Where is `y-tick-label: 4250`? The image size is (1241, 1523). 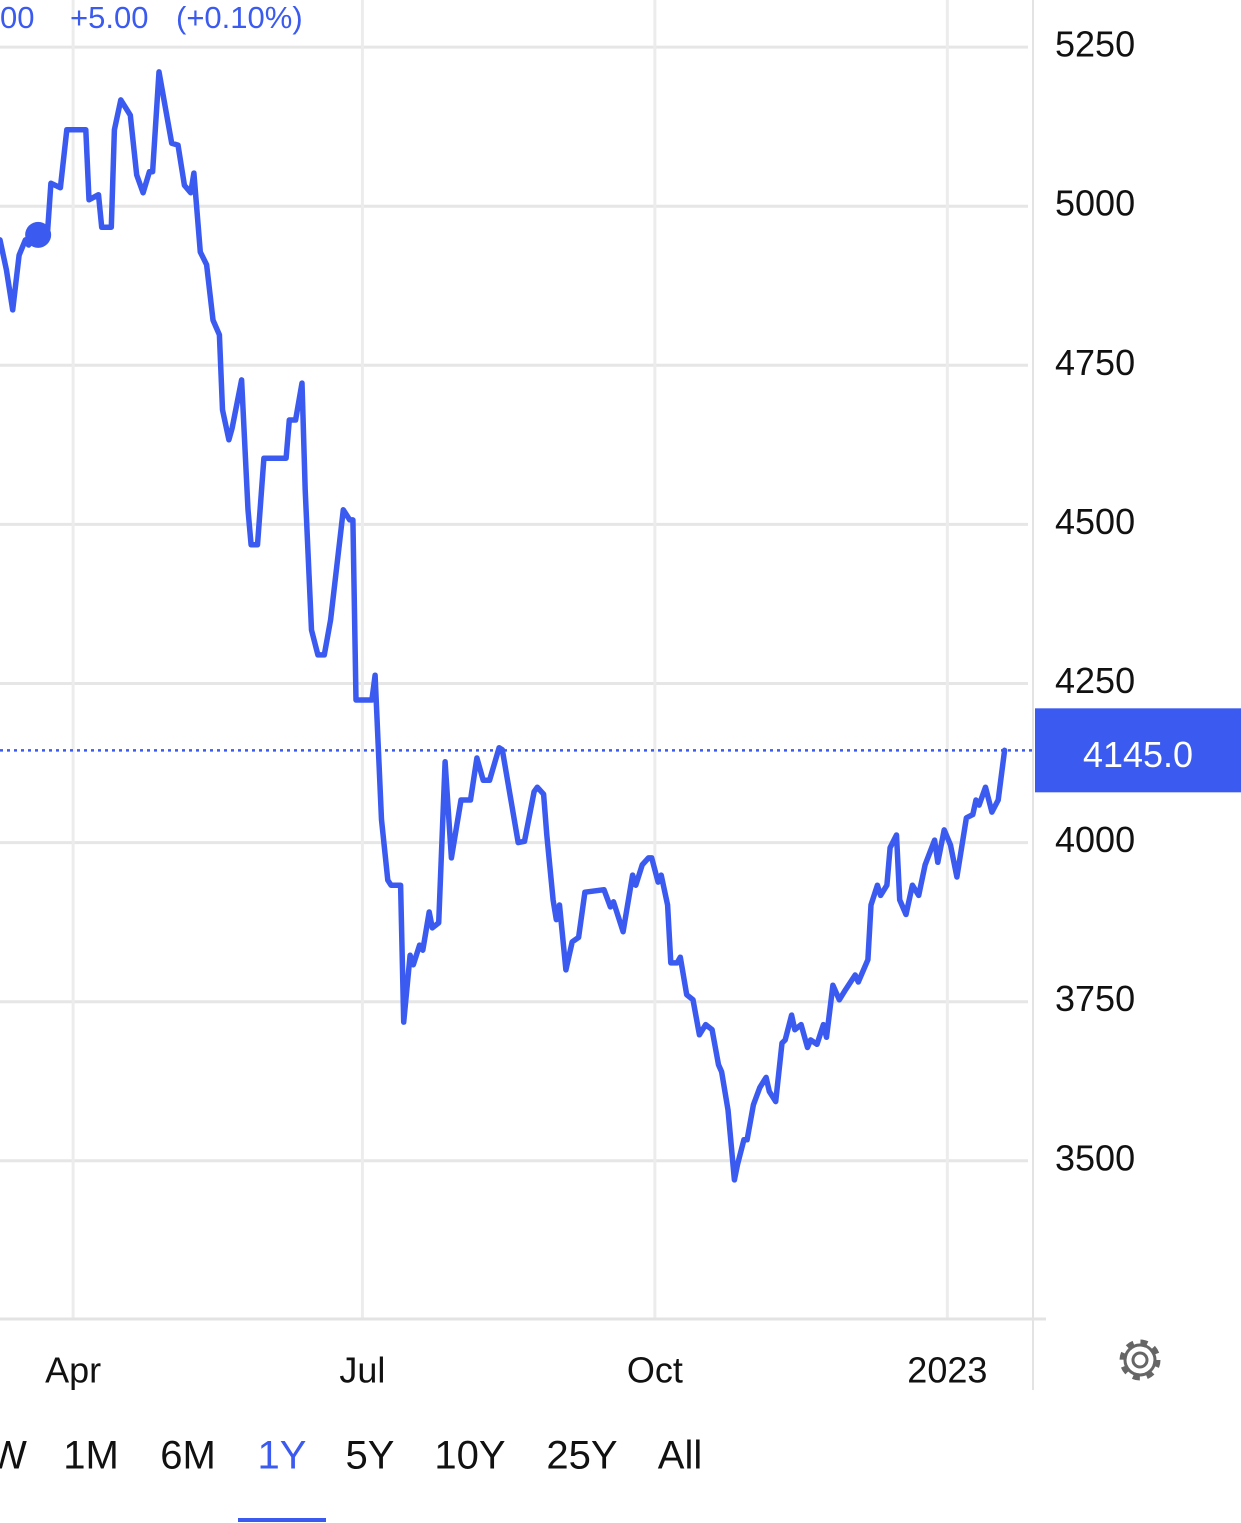 y-tick-label: 4250 is located at coordinates (1095, 680).